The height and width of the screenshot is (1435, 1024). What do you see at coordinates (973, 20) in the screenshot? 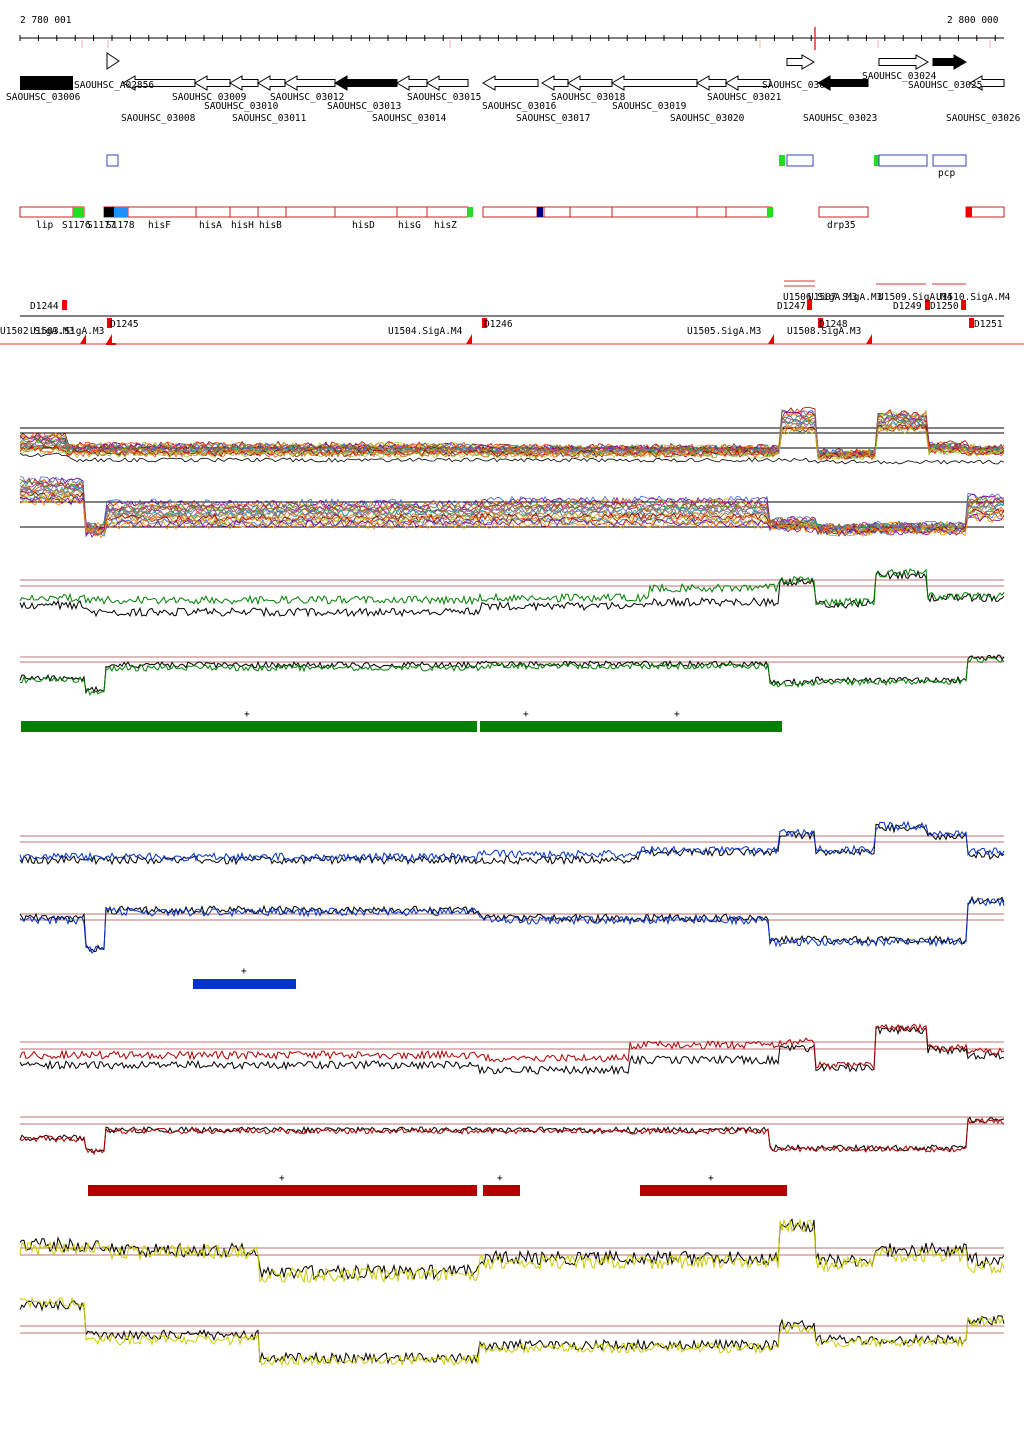
I see `ruler-end-label: 2 800 000` at bounding box center [973, 20].